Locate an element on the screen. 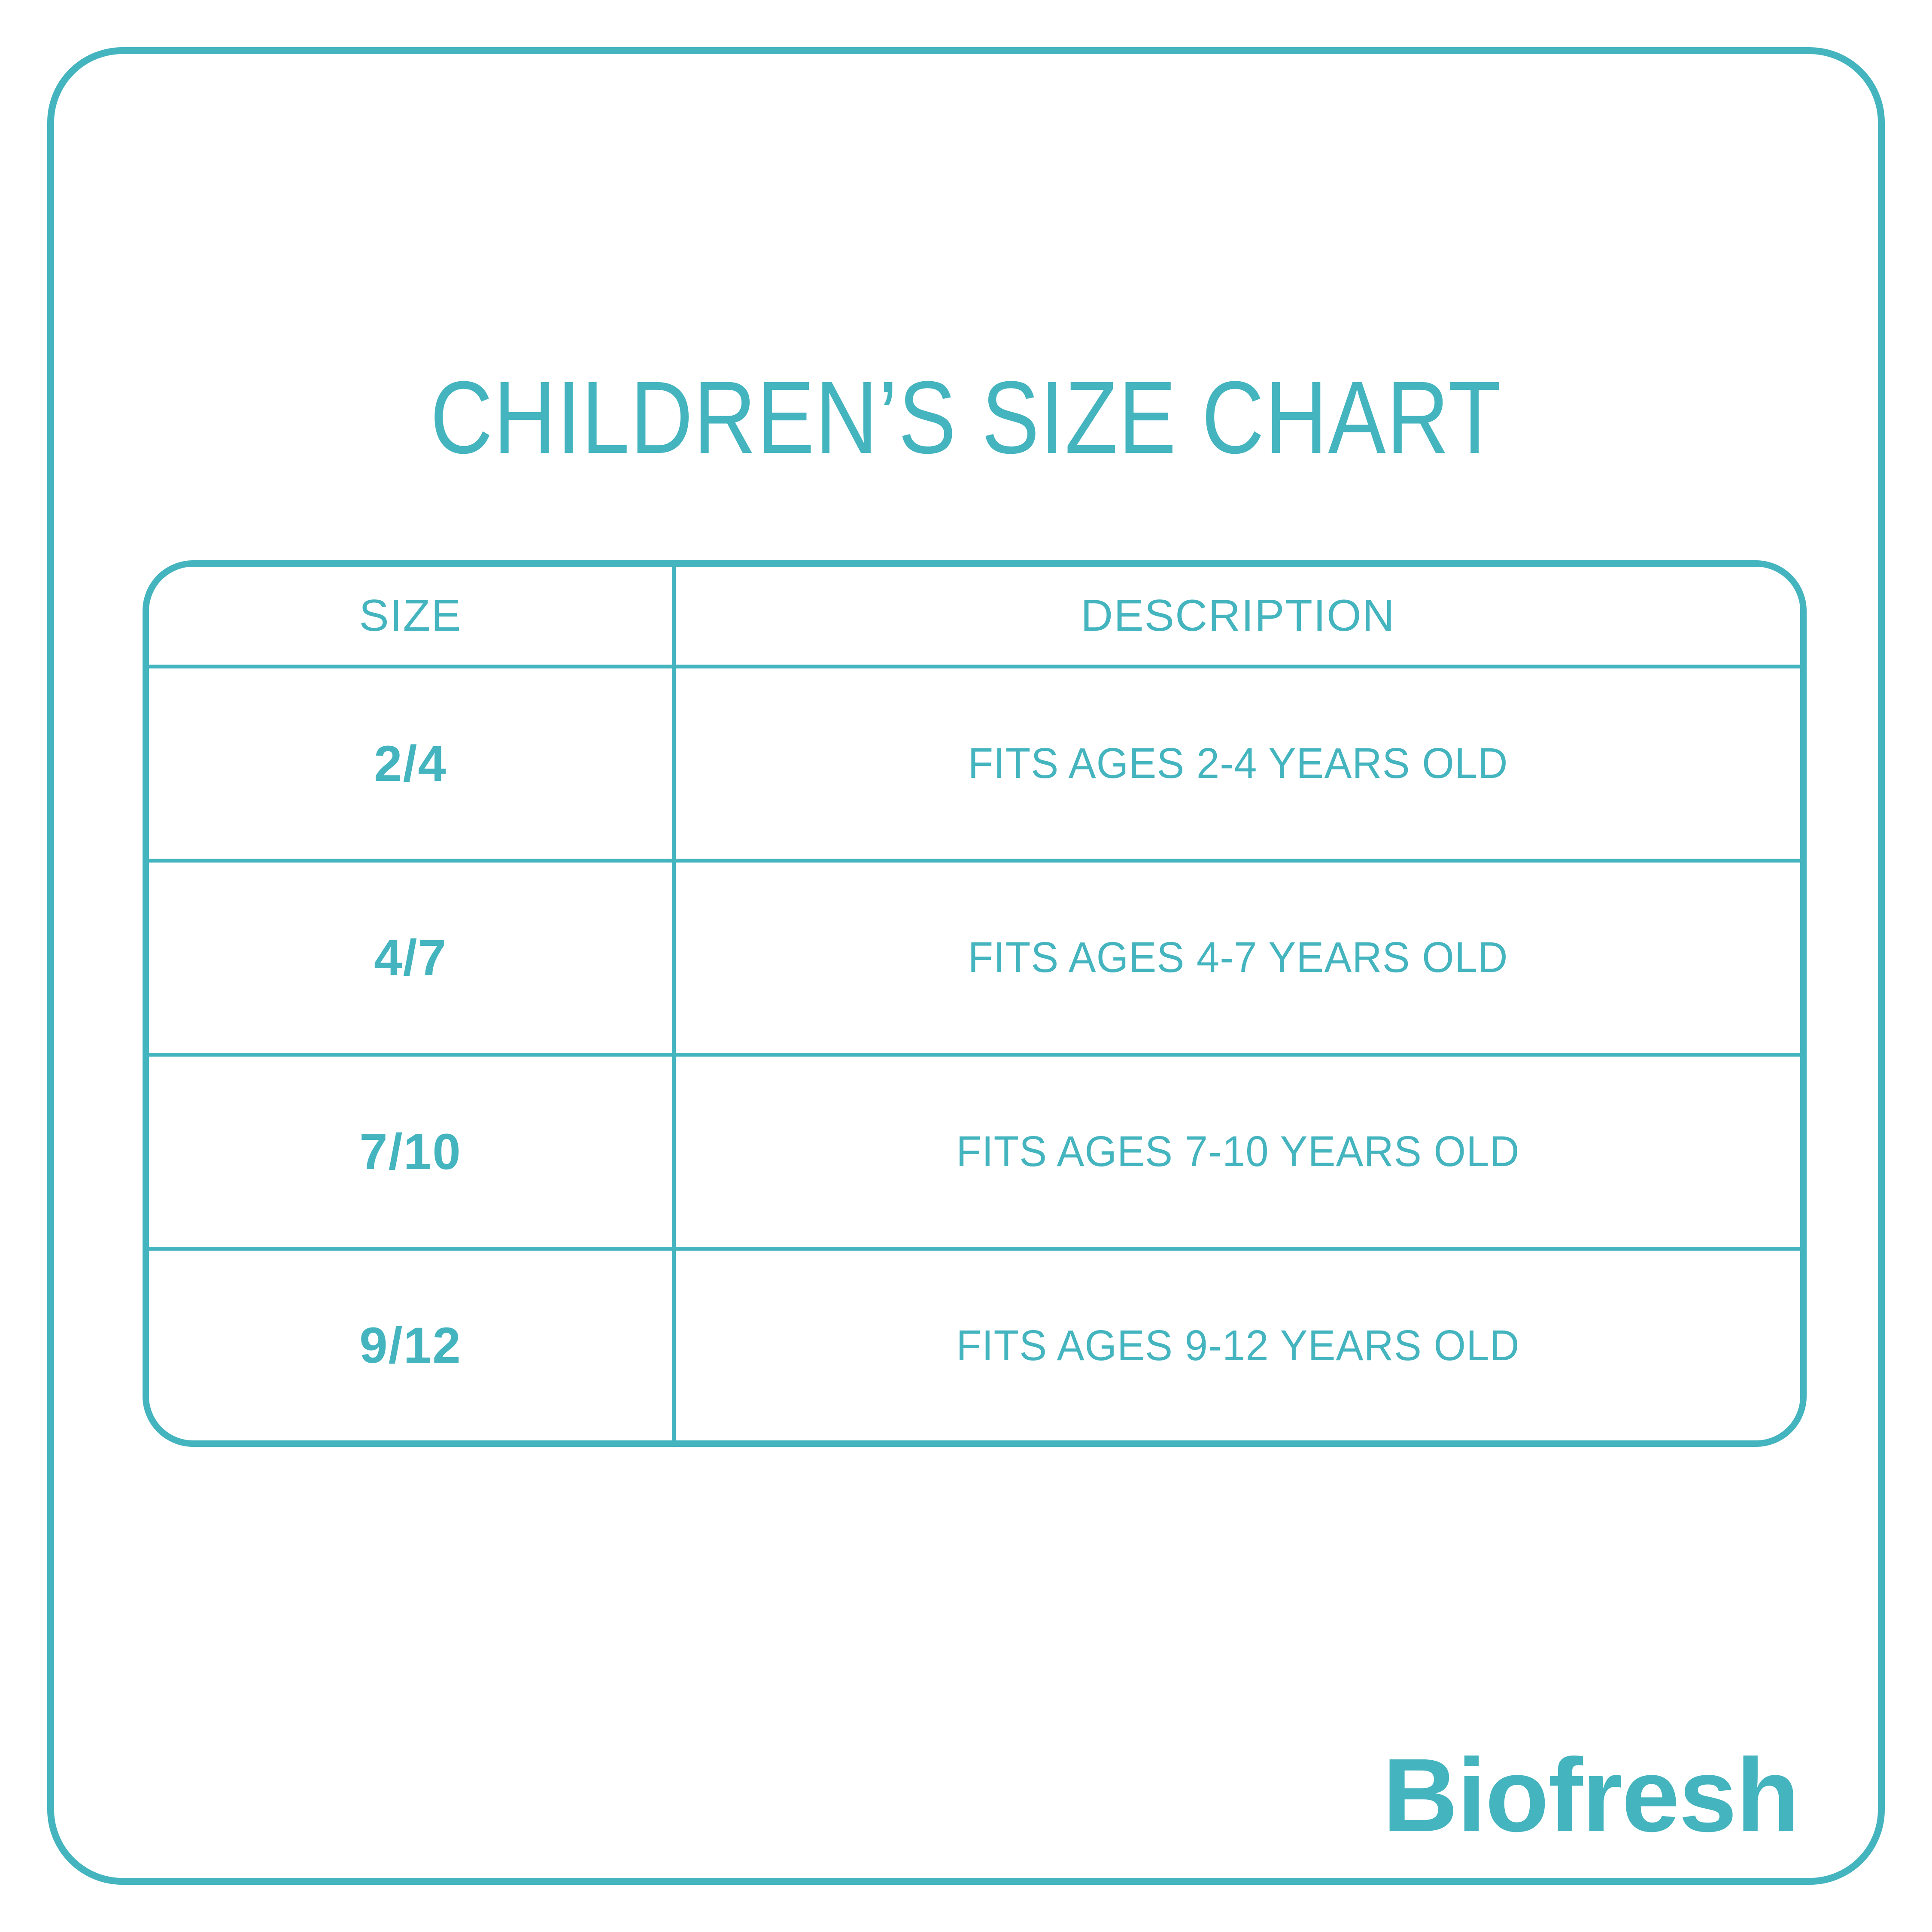 The image size is (1932, 1932). table-row: 7/10 FITS AGES 7-10 YEARS OLD is located at coordinates (974, 1154).